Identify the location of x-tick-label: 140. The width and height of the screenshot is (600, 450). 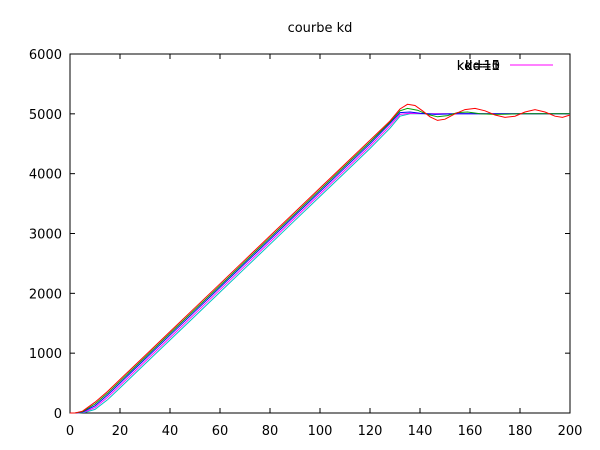
(420, 431).